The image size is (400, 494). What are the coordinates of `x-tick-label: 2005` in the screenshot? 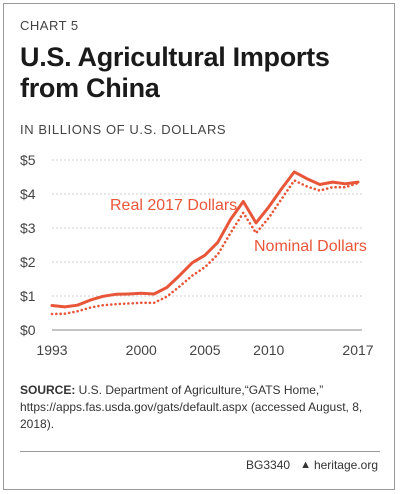 It's located at (204, 350).